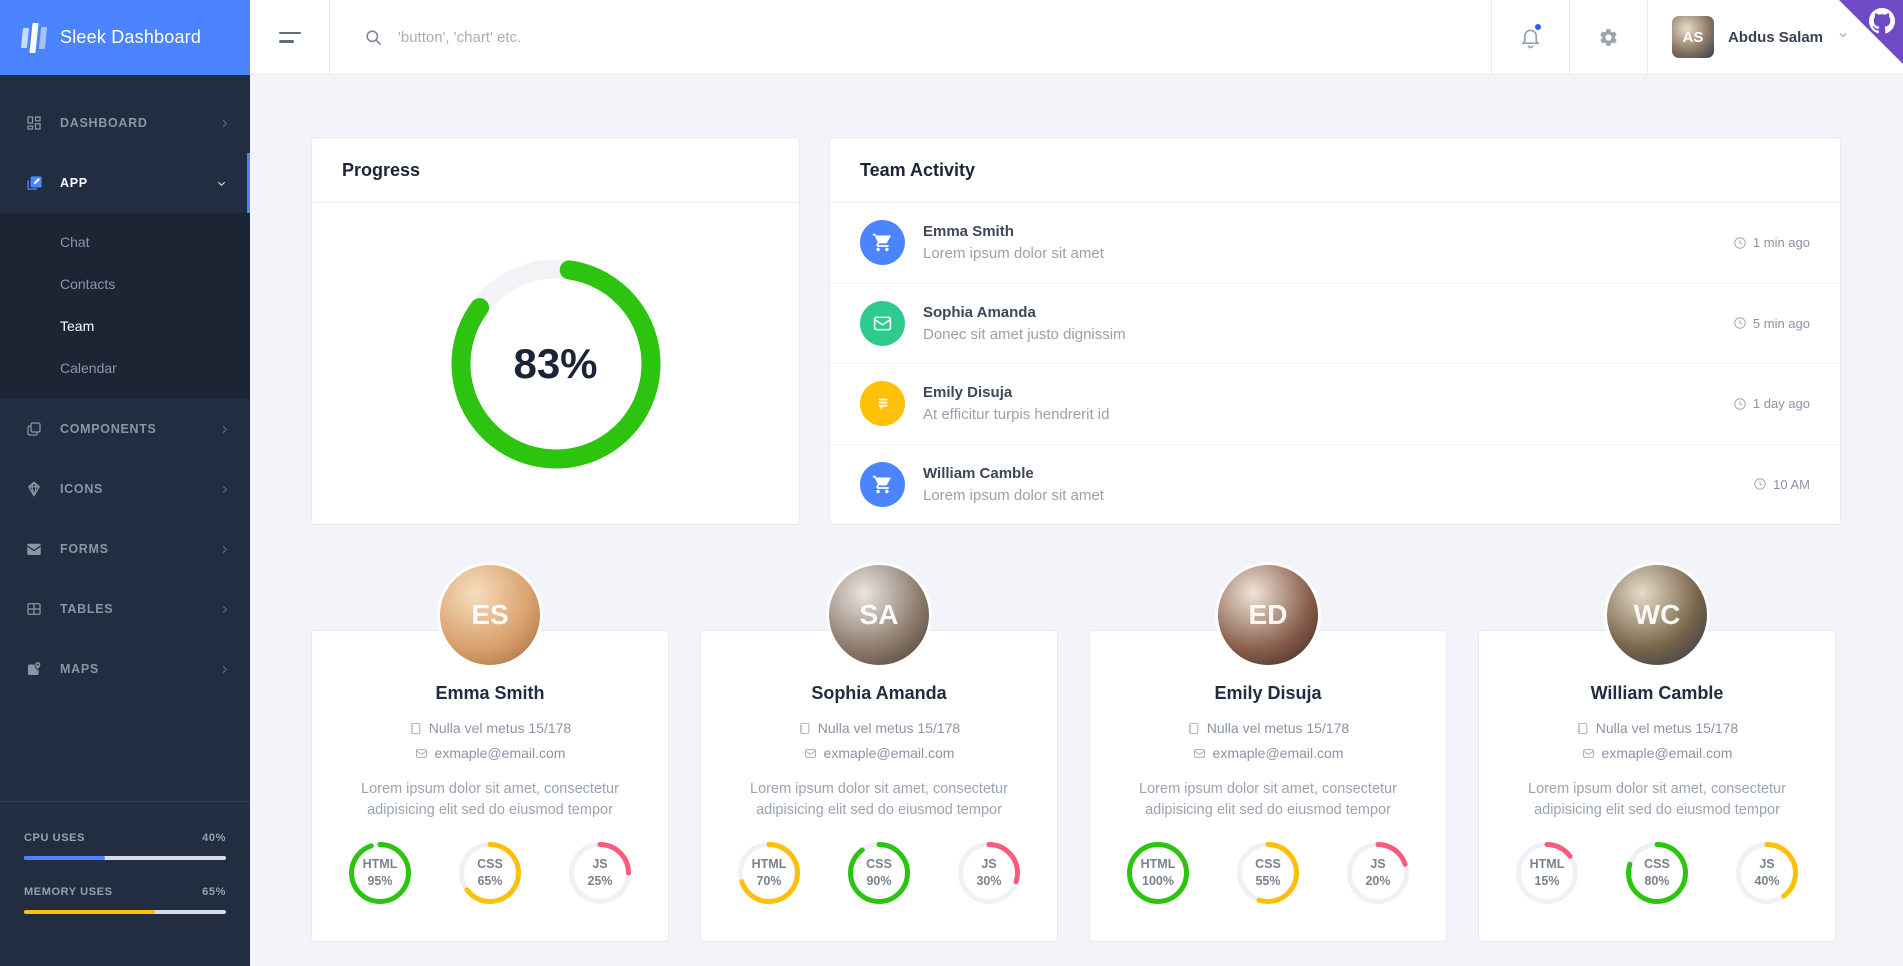 This screenshot has width=1903, height=966. What do you see at coordinates (125, 306) in the screenshot?
I see `app-submenu: Chat Contacts Team Calendar` at bounding box center [125, 306].